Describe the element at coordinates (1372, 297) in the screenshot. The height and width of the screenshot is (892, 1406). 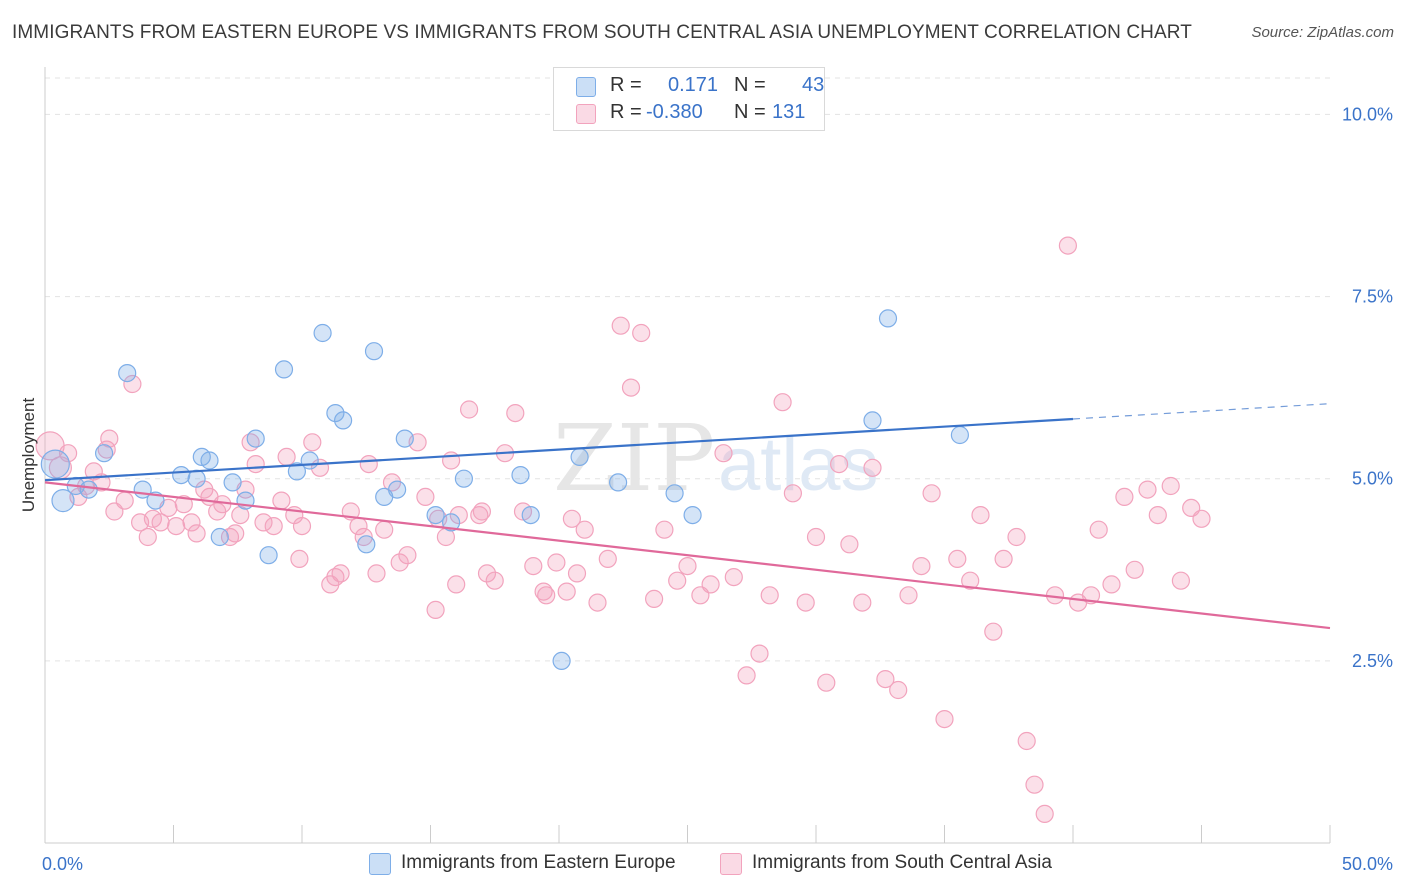
I see `y-tick-label: 7.5%` at that location.